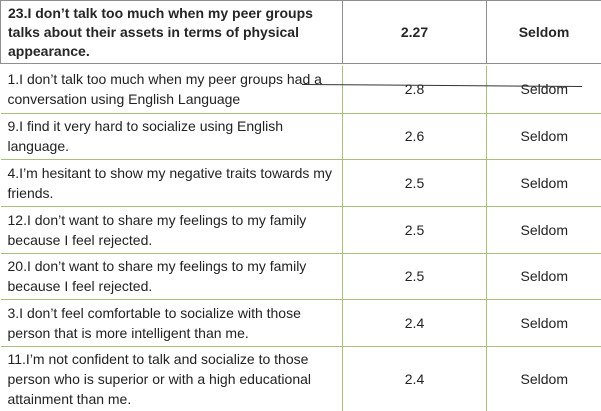 This screenshot has width=601, height=411. Describe the element at coordinates (414, 136) in the screenshot. I see `mean-cell: 2.6` at that location.